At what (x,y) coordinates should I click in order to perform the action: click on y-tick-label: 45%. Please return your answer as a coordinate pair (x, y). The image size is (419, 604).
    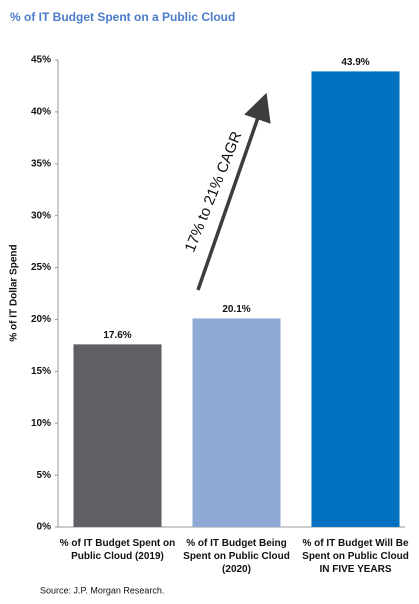
    Looking at the image, I should click on (41, 60).